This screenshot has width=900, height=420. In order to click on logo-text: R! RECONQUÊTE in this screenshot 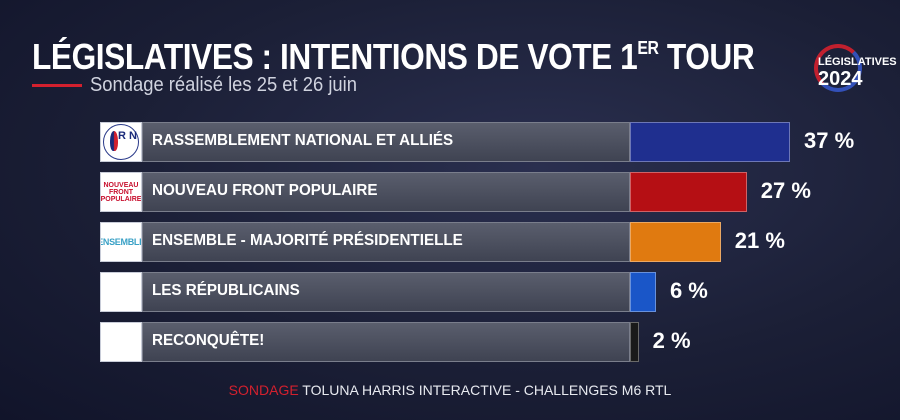, I will do `click(120, 341)`.